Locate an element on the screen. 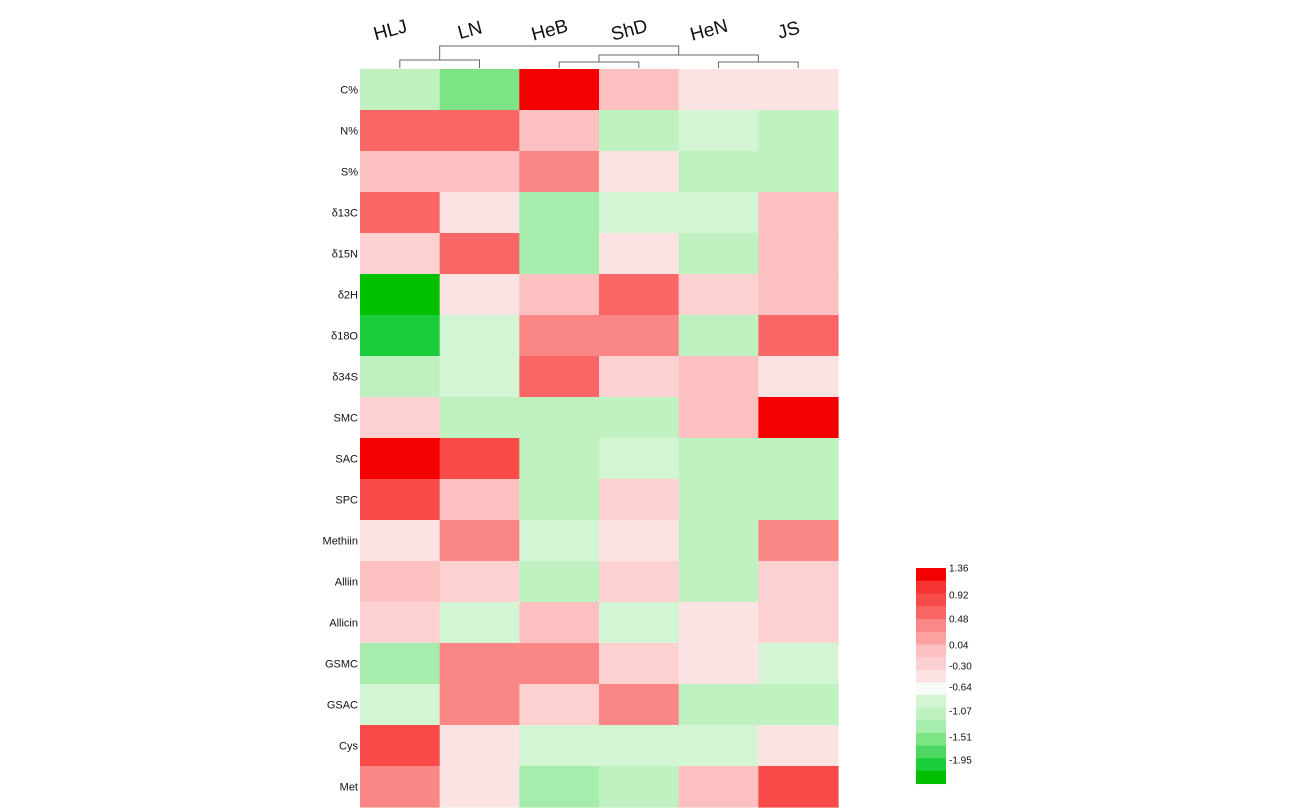 The width and height of the screenshot is (1294, 810). column-label: HLJ is located at coordinates (390, 30).